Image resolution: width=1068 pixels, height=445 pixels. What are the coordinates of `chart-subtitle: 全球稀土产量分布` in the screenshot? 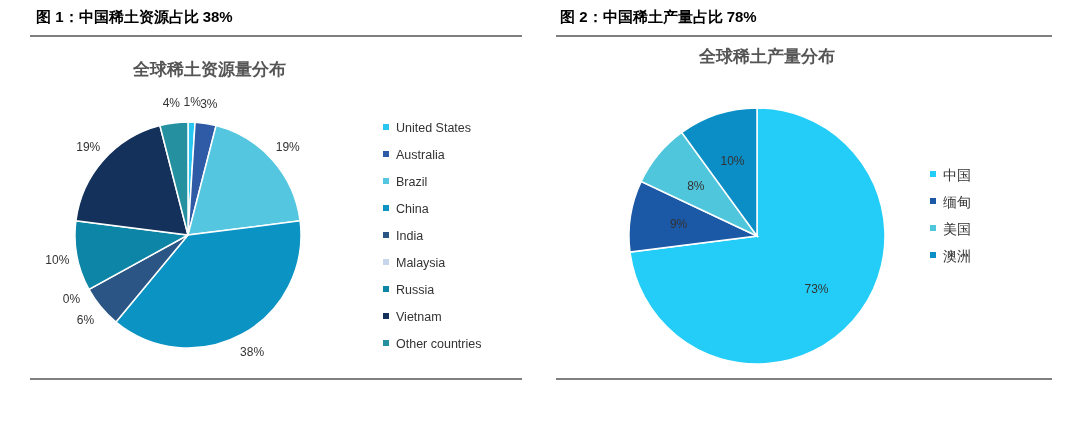 It's located at (766, 56).